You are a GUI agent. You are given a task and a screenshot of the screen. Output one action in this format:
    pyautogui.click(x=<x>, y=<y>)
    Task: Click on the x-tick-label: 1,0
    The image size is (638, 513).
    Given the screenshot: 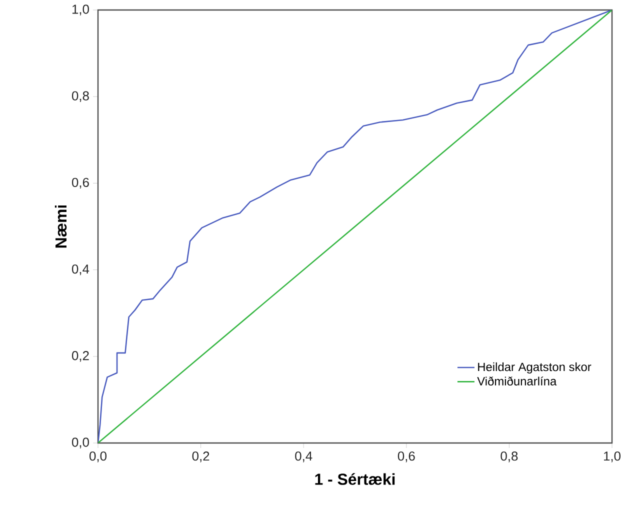 What is the action you would take?
    pyautogui.click(x=612, y=457)
    